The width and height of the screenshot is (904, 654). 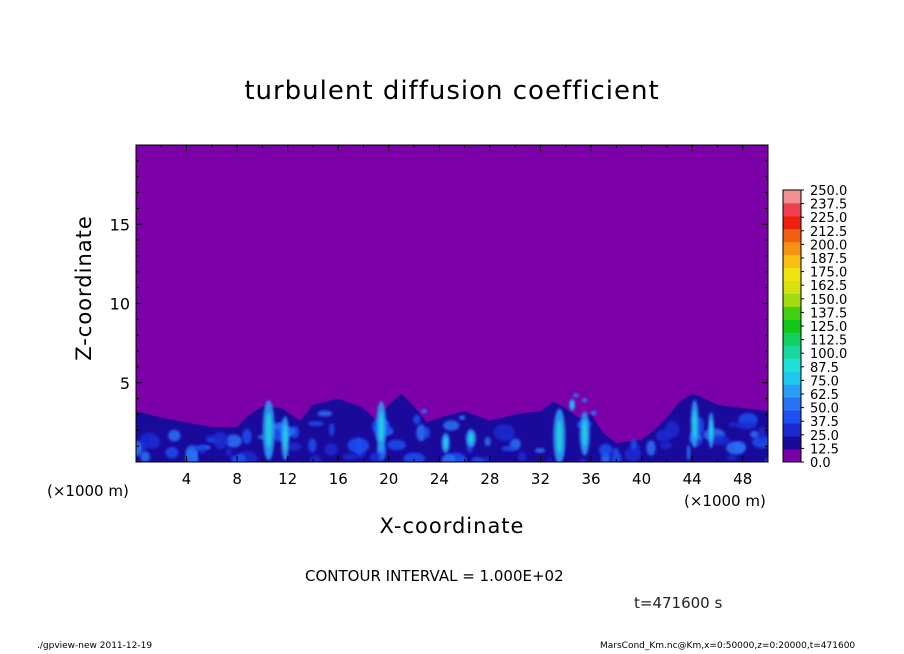 What do you see at coordinates (828, 245) in the screenshot?
I see `colorbar-label: 200.0` at bounding box center [828, 245].